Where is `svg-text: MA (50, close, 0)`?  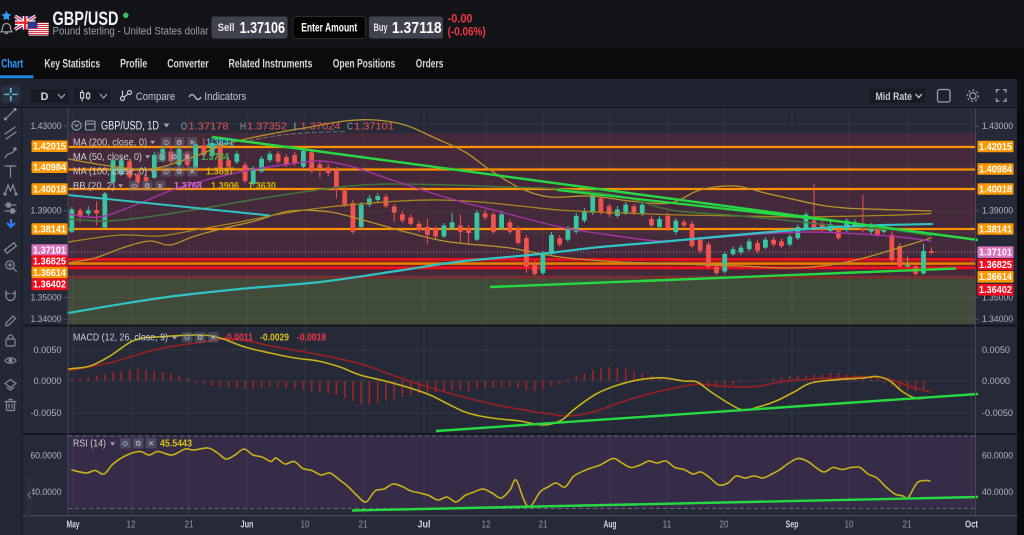 svg-text: MA (50, close, 0) is located at coordinates (107, 157).